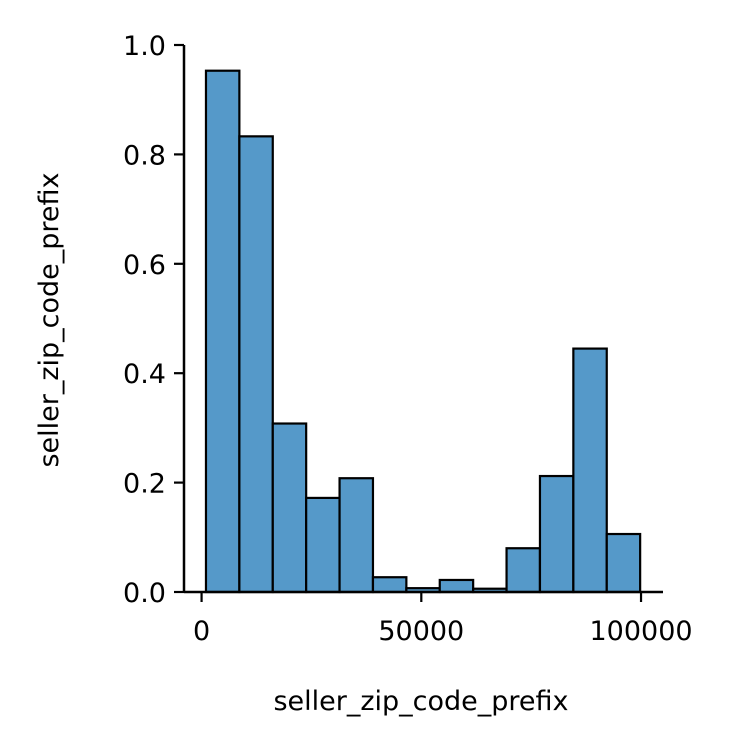  What do you see at coordinates (144, 484) in the screenshot?
I see `y-tick-label: 0.2` at bounding box center [144, 484].